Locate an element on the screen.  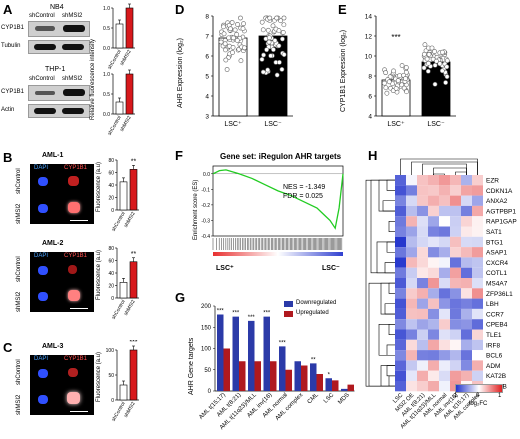
panel-e-chart: 4 6 8 10 12 14 LSC⁺ LSC⁻ *** is located at coordinates (410, 71).